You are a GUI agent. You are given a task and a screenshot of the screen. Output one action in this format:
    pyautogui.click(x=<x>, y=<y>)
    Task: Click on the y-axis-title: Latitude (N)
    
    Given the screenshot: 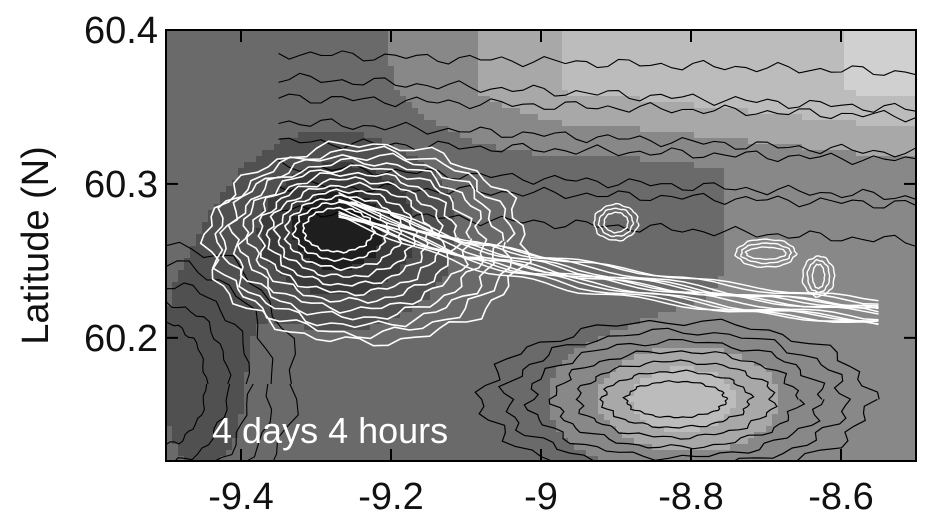 What is the action you would take?
    pyautogui.click(x=36, y=245)
    